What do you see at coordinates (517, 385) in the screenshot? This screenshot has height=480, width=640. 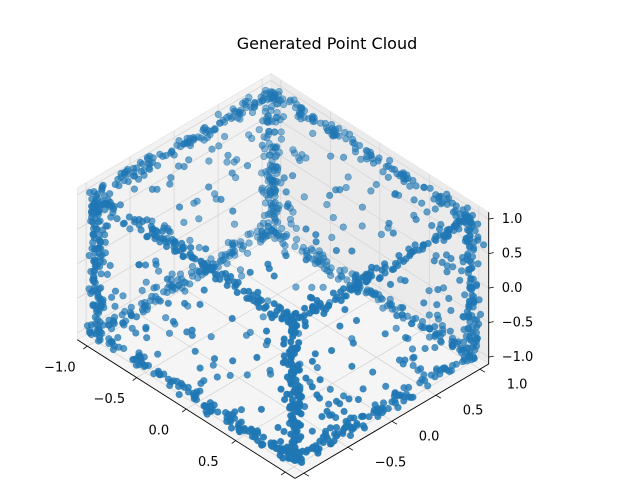 I see `y-tick-label: 1.0` at bounding box center [517, 385].